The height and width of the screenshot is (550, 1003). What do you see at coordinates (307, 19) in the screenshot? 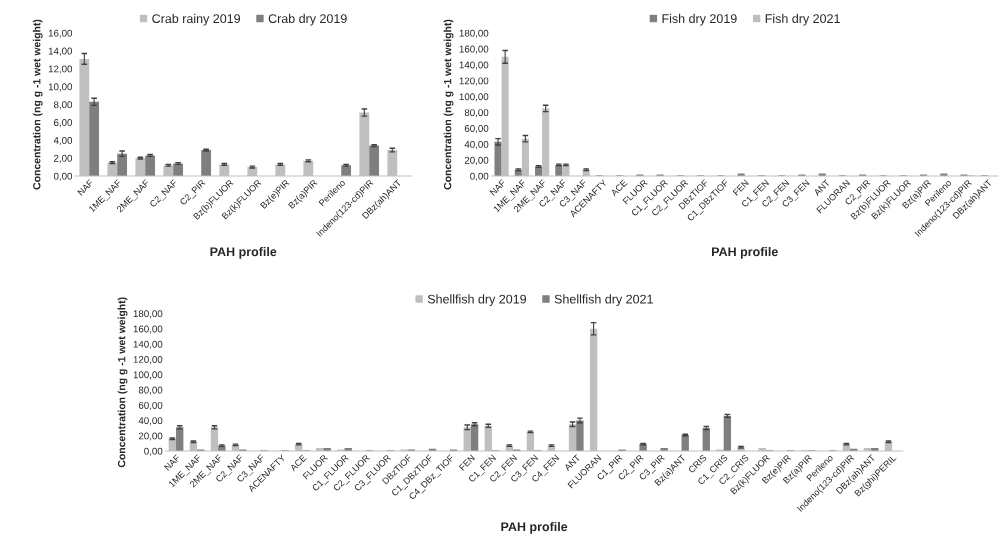
I see `legend-label: Crab dry 2019` at bounding box center [307, 19].